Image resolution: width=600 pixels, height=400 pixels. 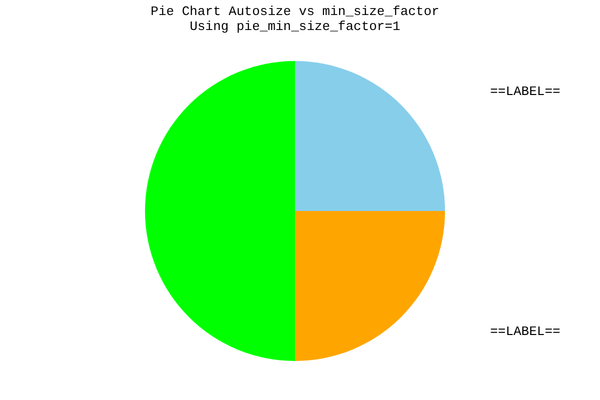 I want to click on chart-subtitle: Using pie_min_size_factor=1, so click(x=295, y=26).